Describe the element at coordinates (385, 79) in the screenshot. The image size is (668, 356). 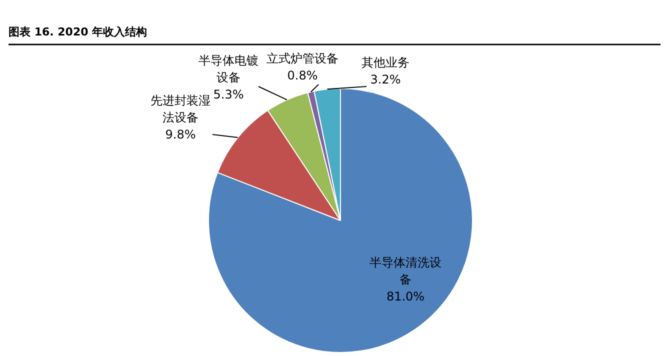
I see `data-label: 3.2%` at that location.